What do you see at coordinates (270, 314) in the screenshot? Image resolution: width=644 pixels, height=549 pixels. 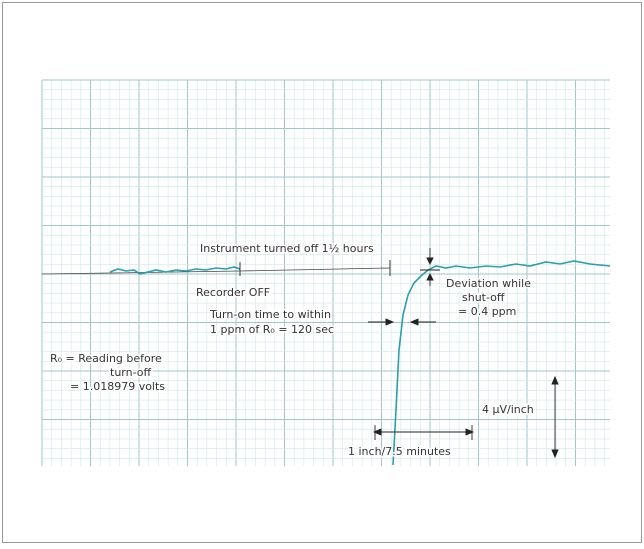 I see `annotation: Turn-on time to within` at bounding box center [270, 314].